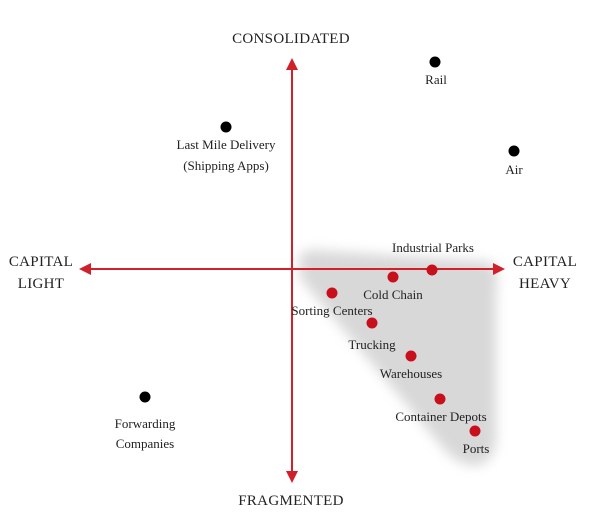 Image resolution: width=600 pixels, height=527 pixels. I want to click on point-last-mile-delivery: Last Mile Delivery (Shipping Apps), so click(226, 147).